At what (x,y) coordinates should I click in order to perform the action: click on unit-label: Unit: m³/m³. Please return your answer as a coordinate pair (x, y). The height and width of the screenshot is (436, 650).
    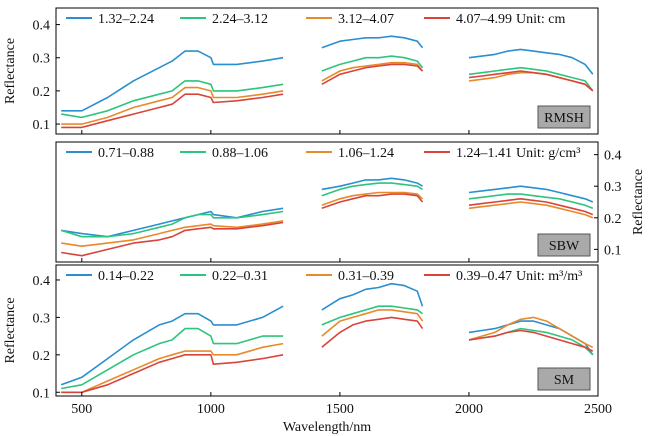
    Looking at the image, I should click on (549, 276).